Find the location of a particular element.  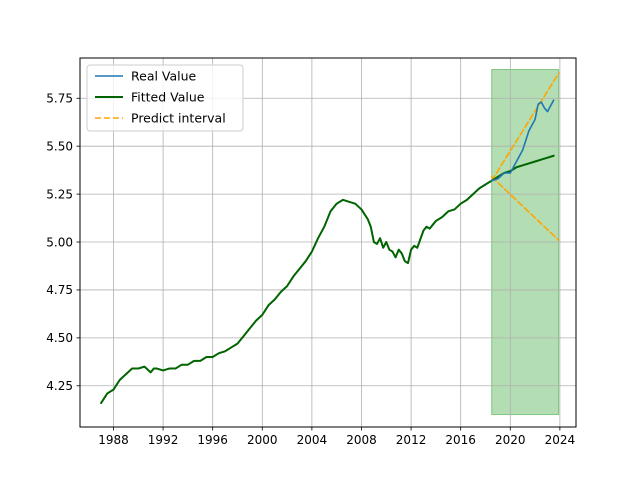

x-tick-label: 2008 is located at coordinates (361, 440).